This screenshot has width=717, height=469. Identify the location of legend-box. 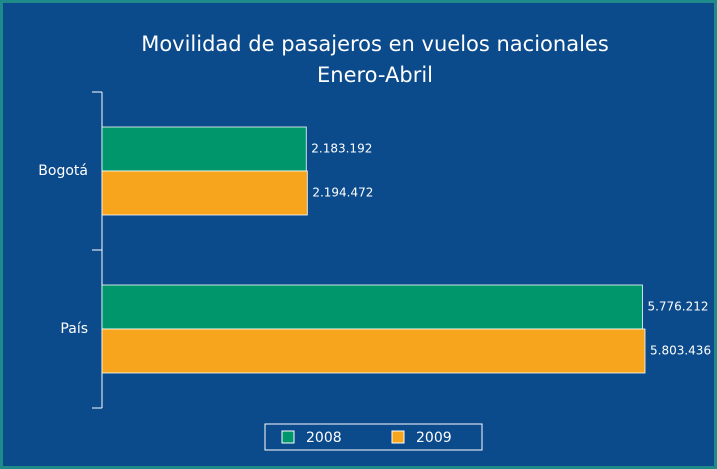
(373, 437).